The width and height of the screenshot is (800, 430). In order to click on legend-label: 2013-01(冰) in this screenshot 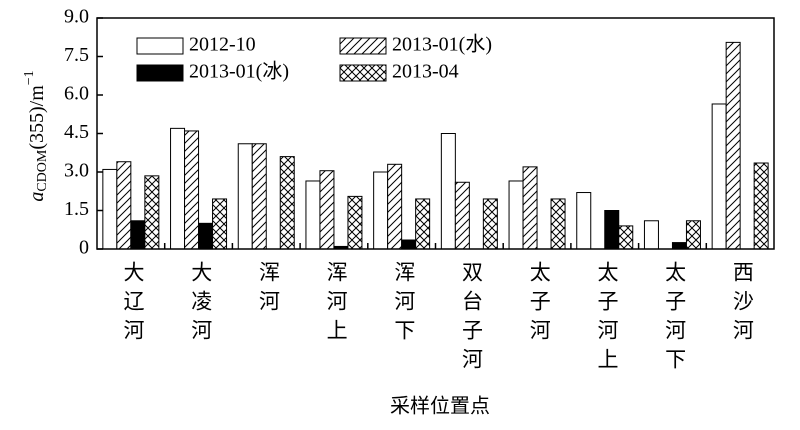, I will do `click(239, 71)`.